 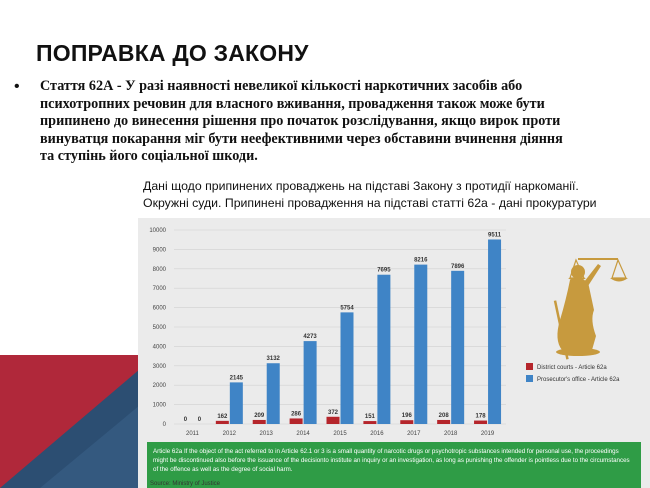 I want to click on corner-decoration, so click(x=70, y=421).